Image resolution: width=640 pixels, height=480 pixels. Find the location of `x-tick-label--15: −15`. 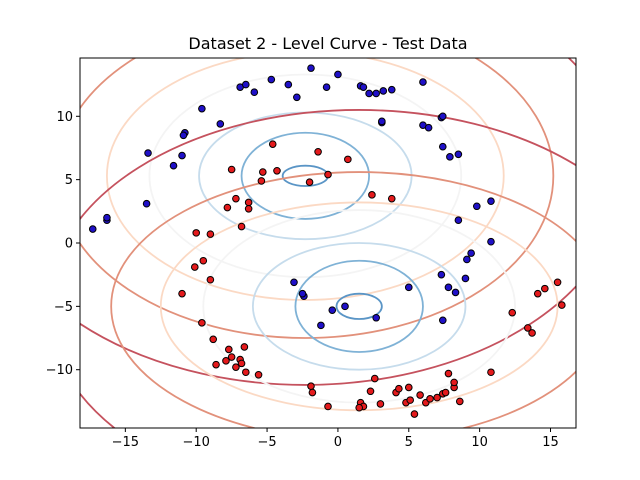

x-tick-label--15: −15 is located at coordinates (125, 442).